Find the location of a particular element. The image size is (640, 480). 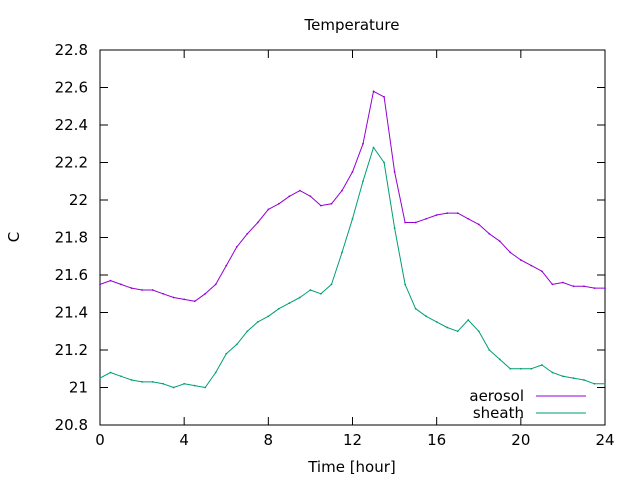

legend: aerosol sheath is located at coordinates (527, 404).